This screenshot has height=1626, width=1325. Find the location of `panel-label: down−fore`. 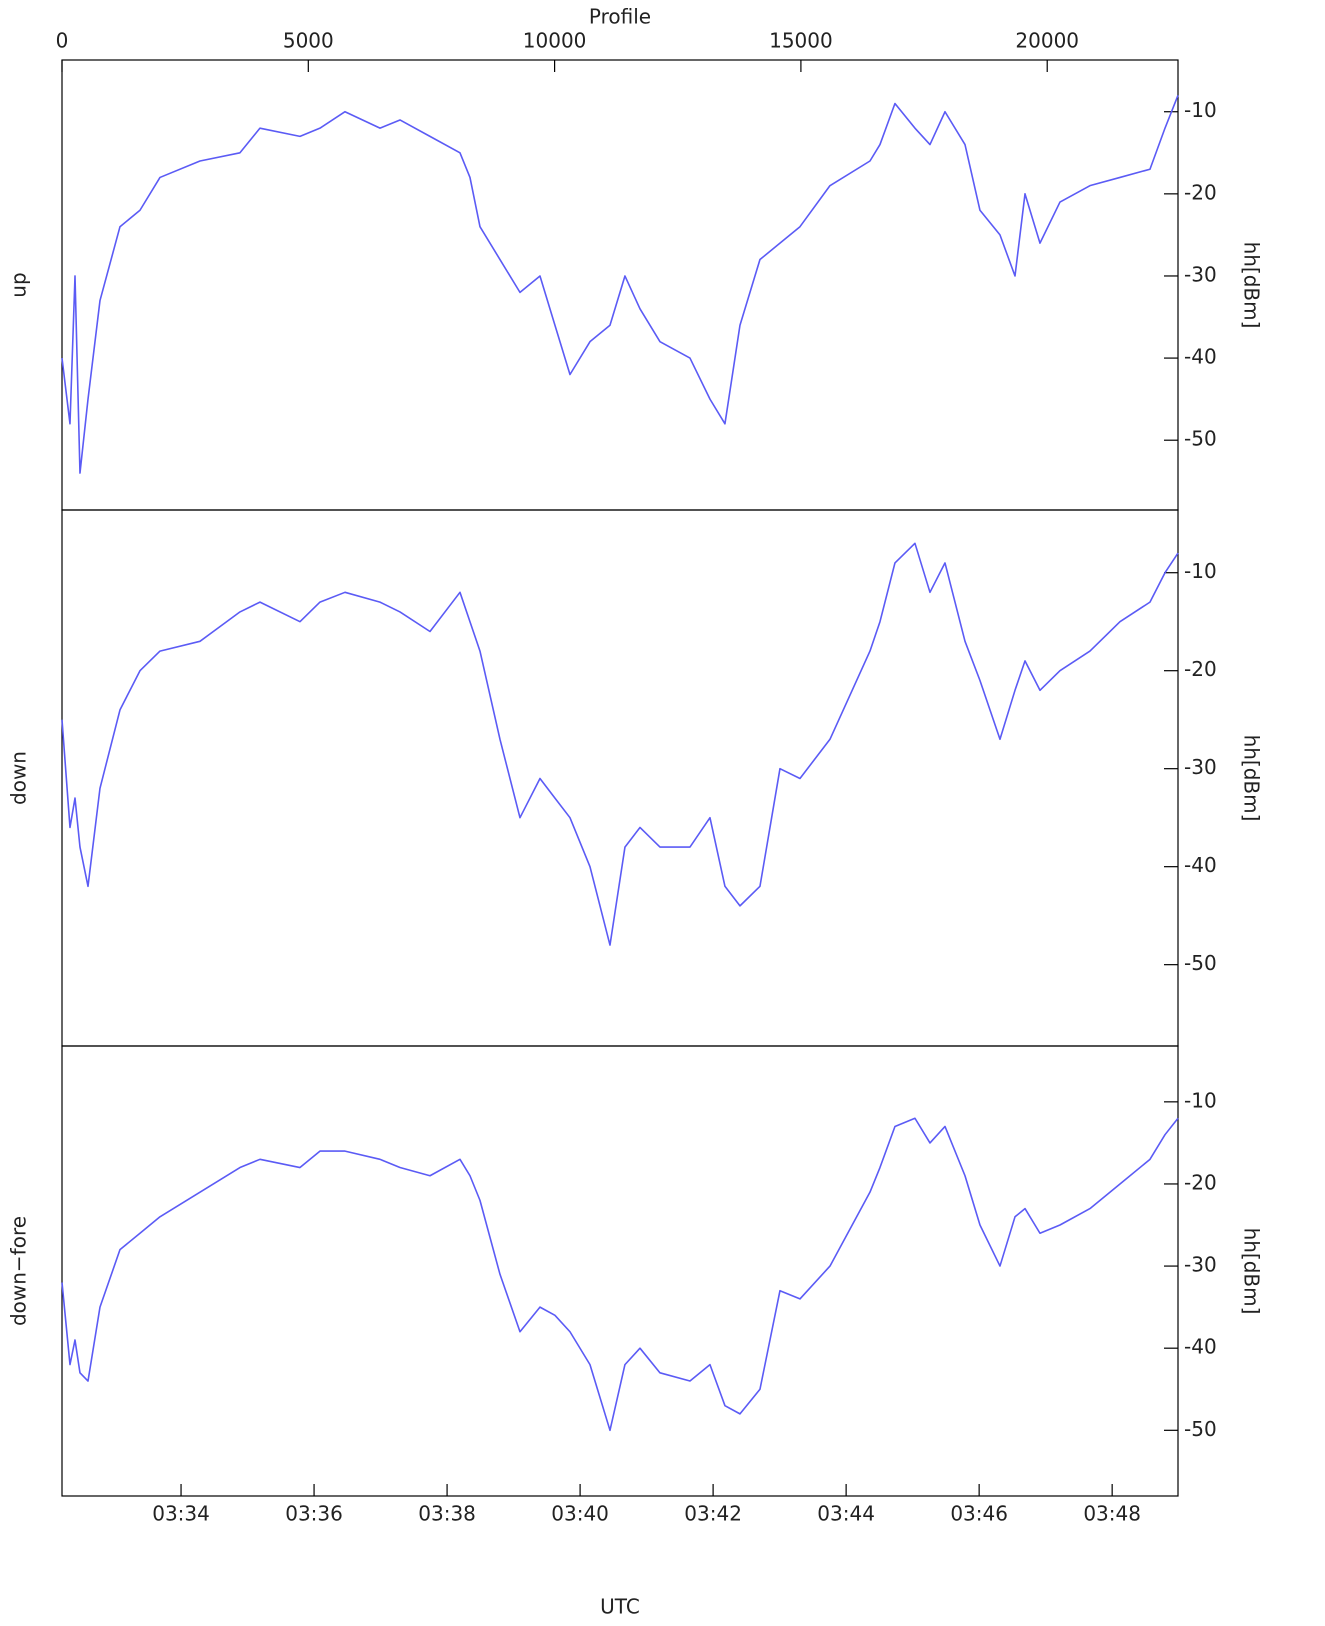

panel-label: down−fore is located at coordinates (19, 1271).